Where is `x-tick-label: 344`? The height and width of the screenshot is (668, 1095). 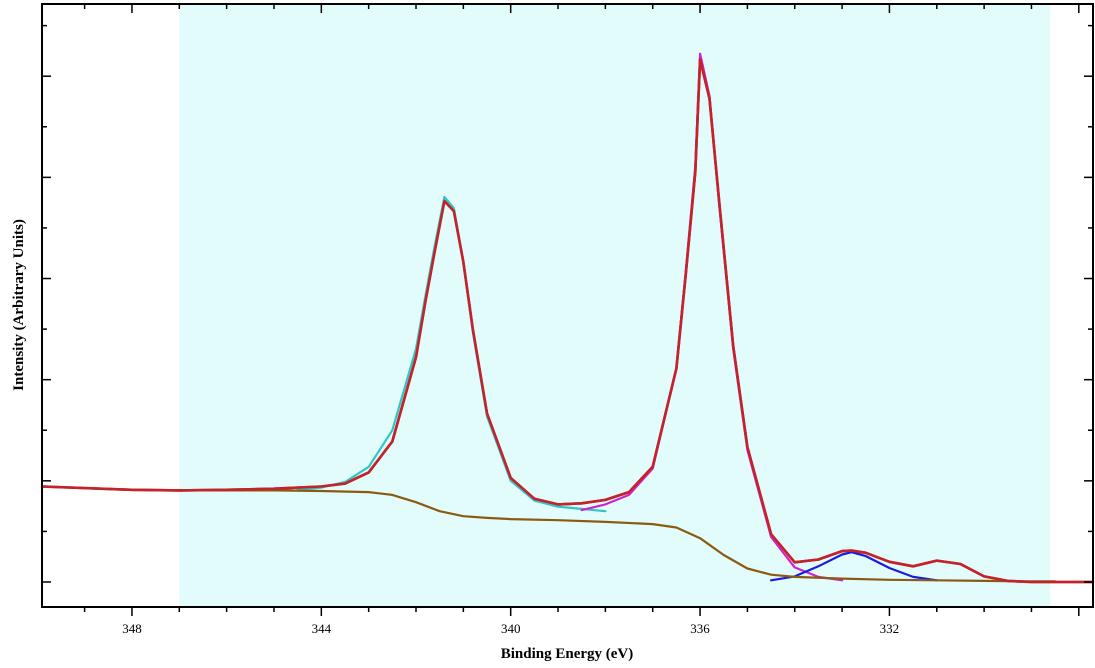
x-tick-label: 344 is located at coordinates (322, 628).